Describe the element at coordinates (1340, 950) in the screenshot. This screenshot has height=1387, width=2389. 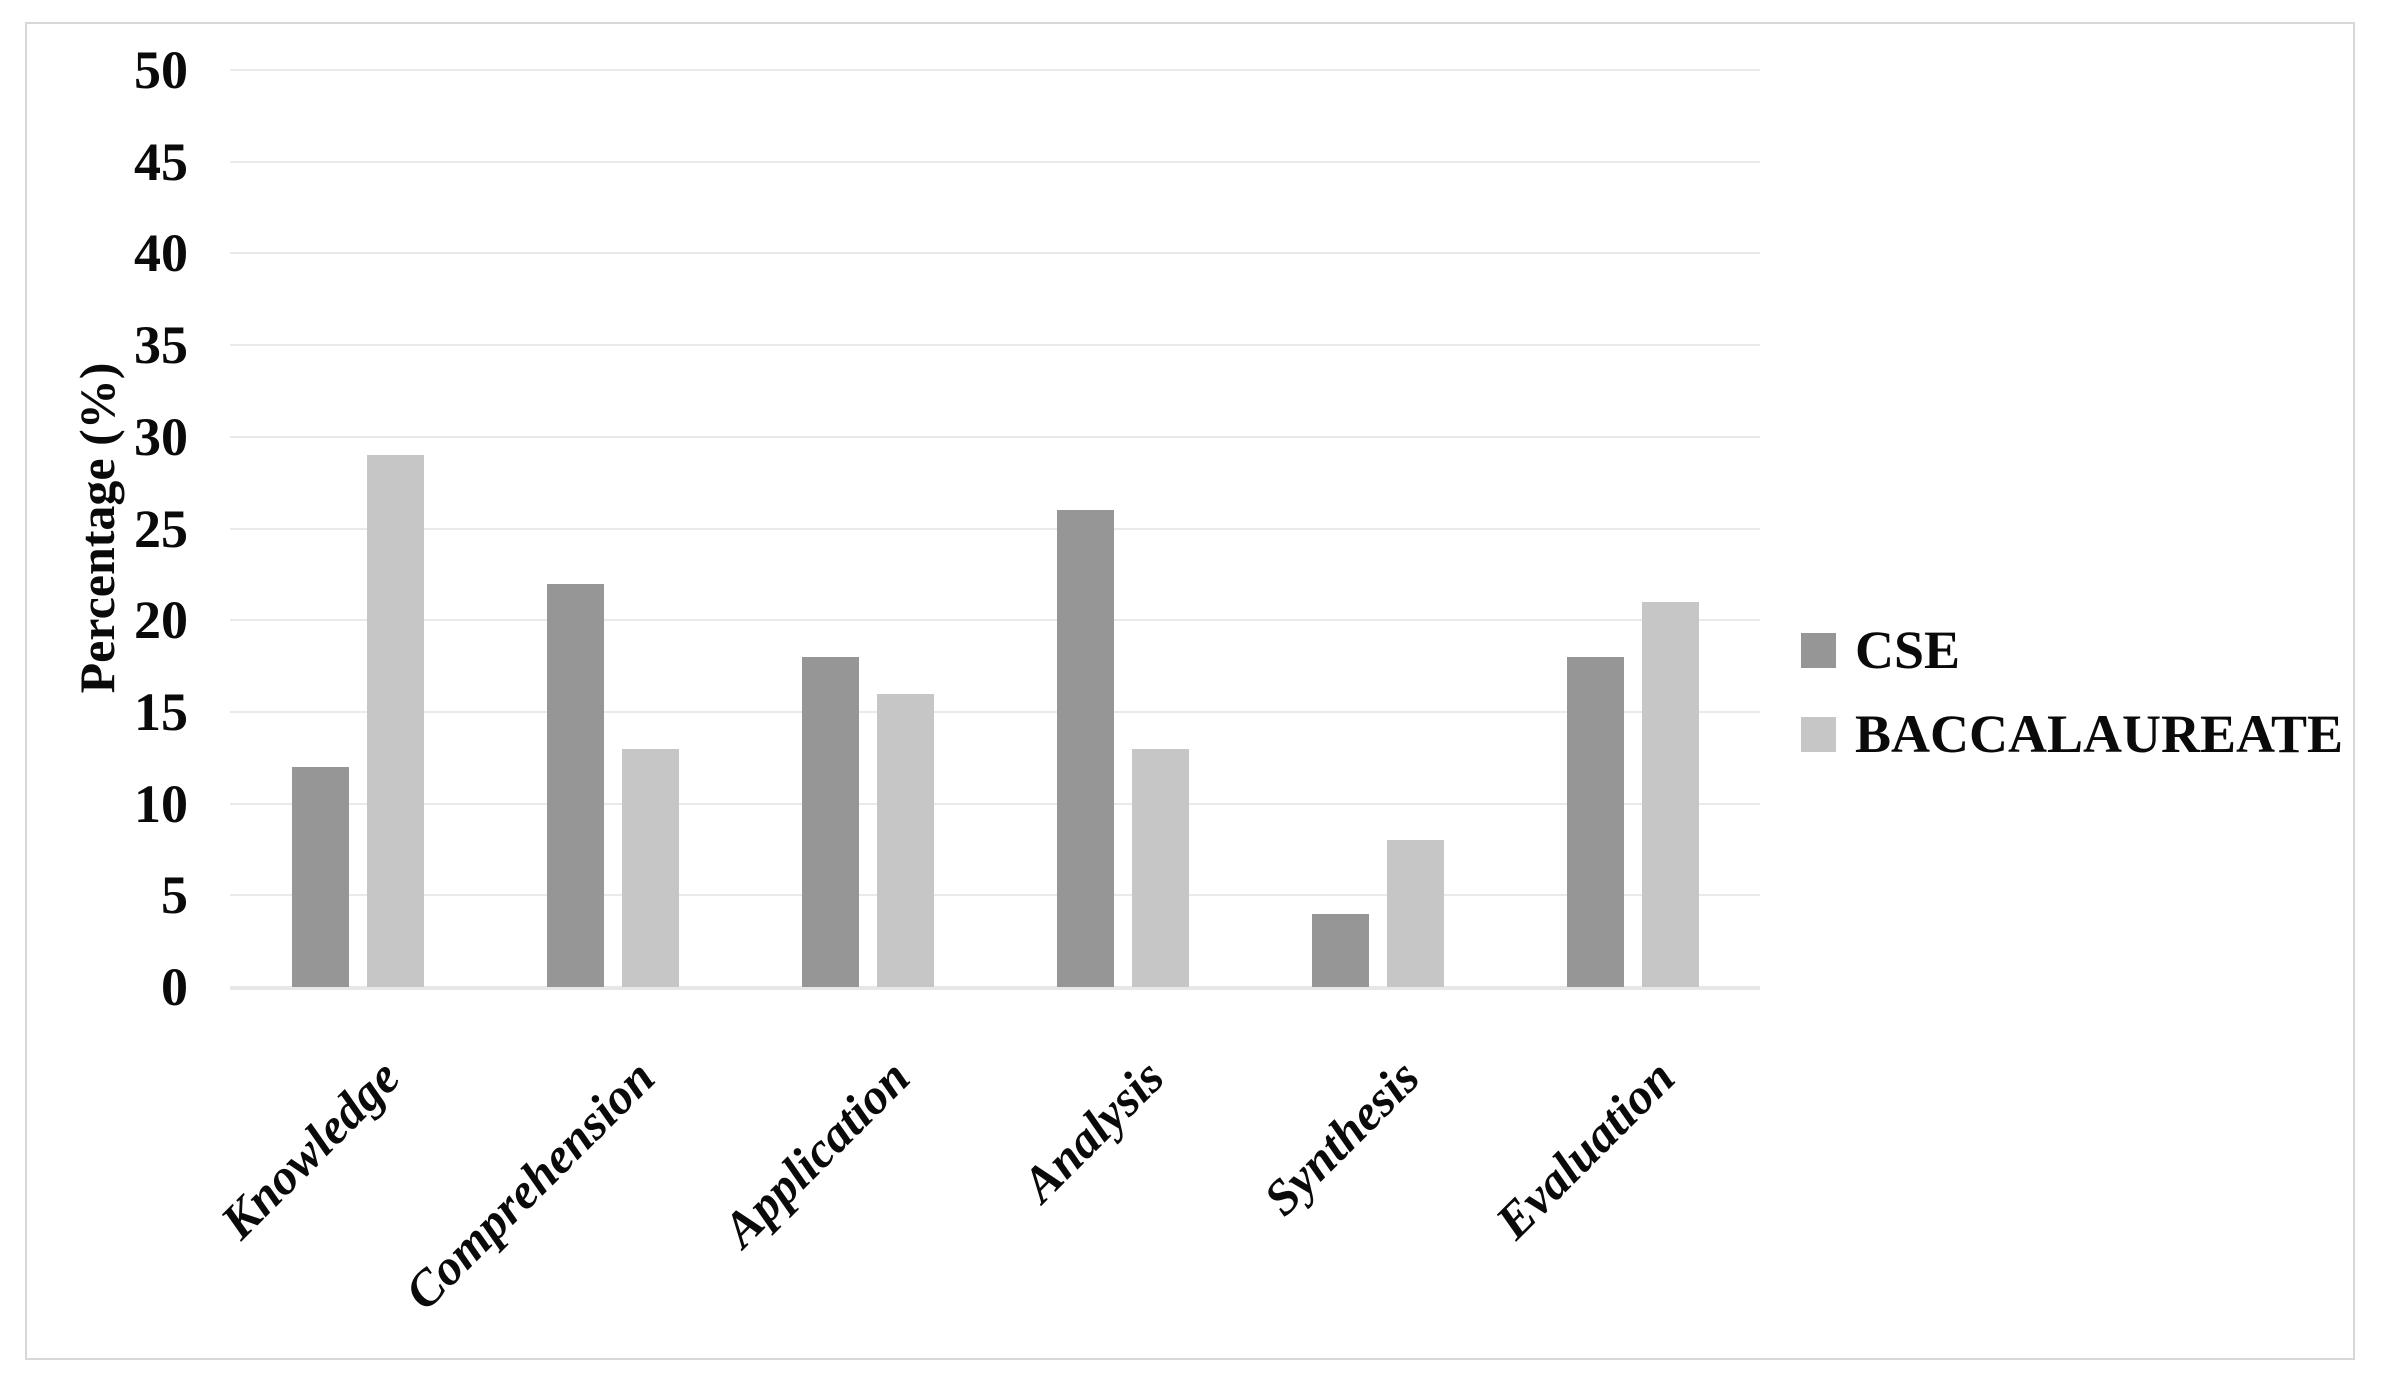
I see `bar-cse-synthesis` at that location.